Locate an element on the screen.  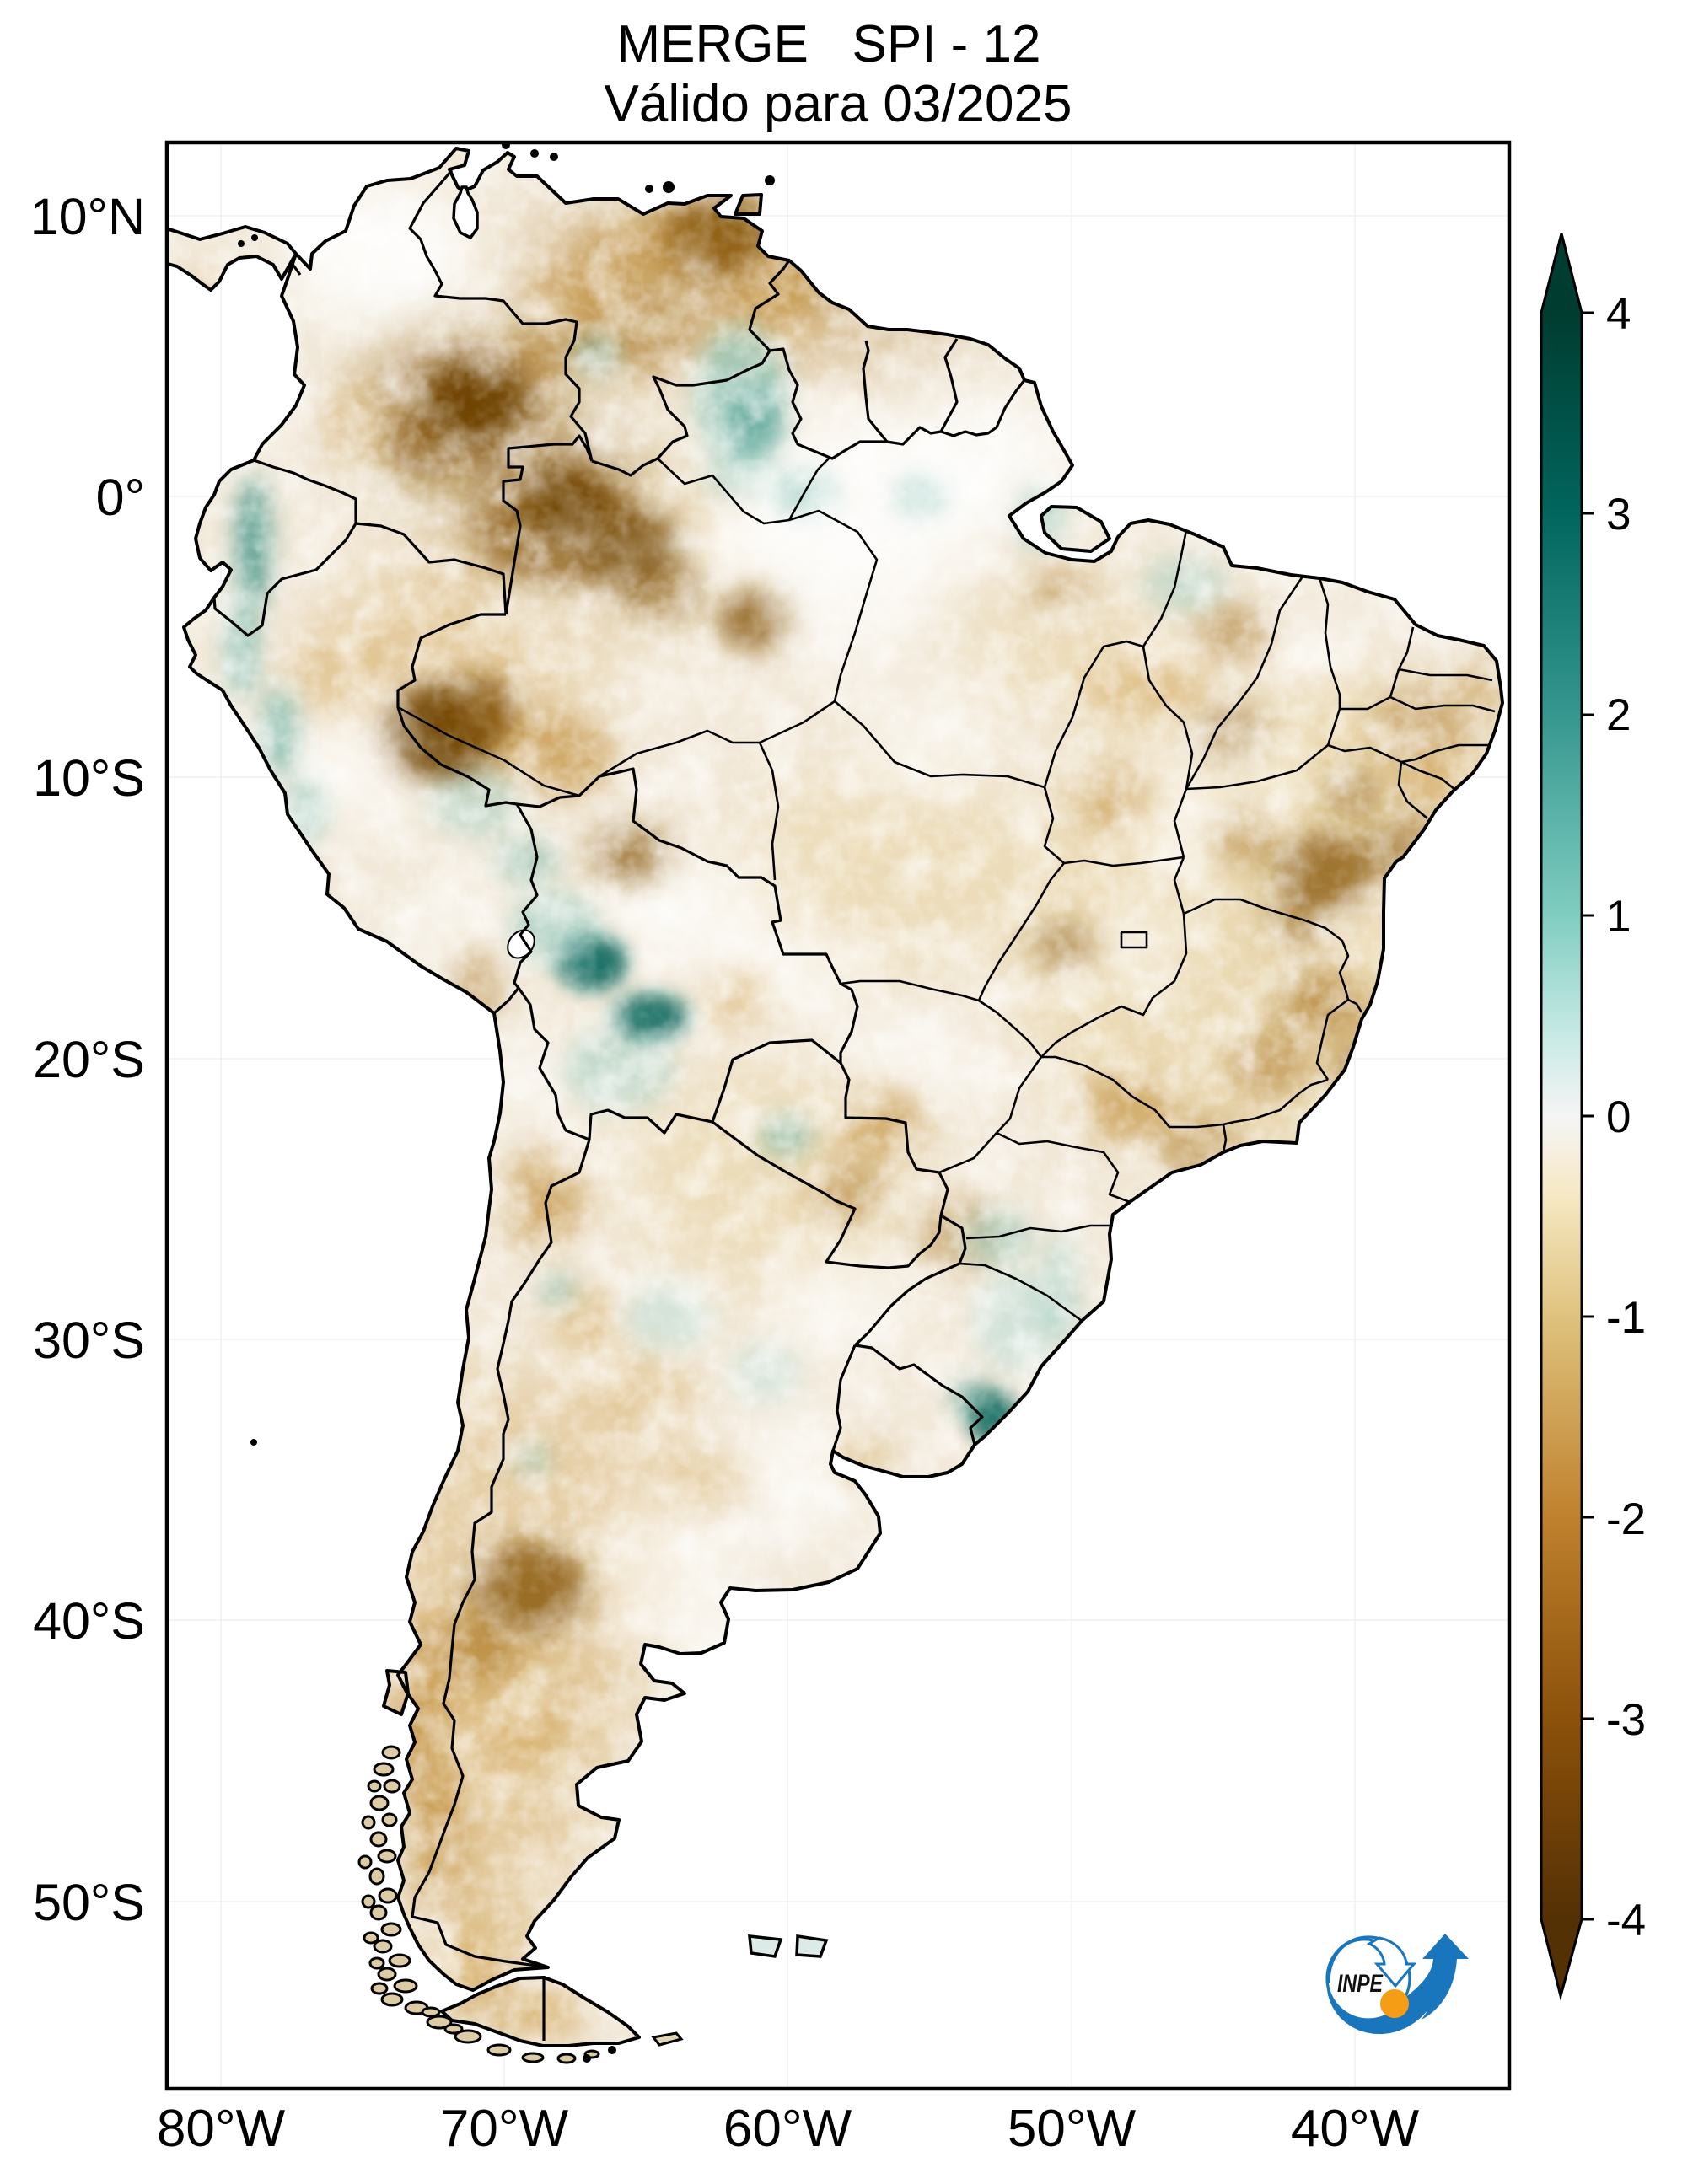
svg-text: -4 is located at coordinates (1626, 1921).